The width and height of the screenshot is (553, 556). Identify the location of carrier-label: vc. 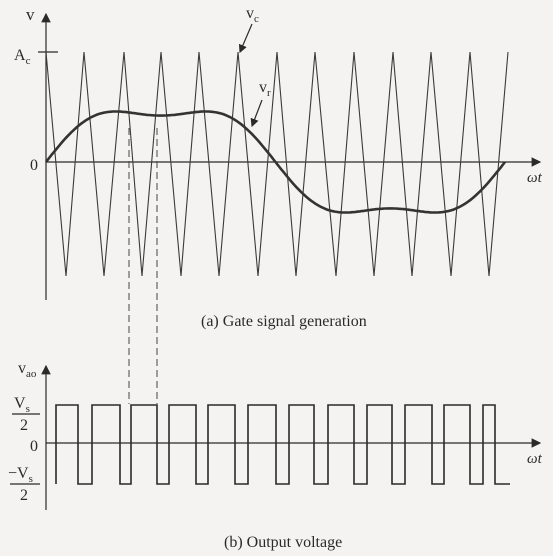
(252, 15).